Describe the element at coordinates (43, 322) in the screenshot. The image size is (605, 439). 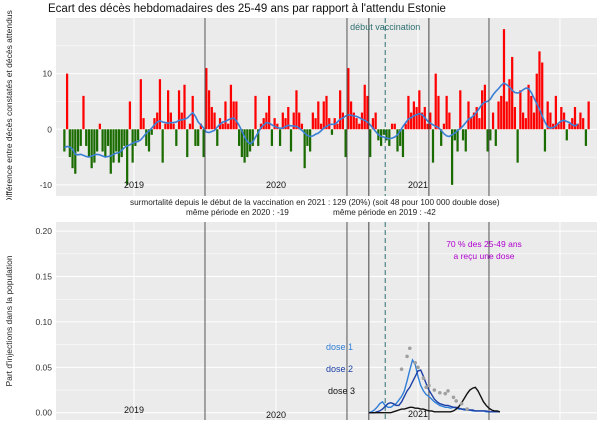
I see `y-tick-label: 0.10` at that location.